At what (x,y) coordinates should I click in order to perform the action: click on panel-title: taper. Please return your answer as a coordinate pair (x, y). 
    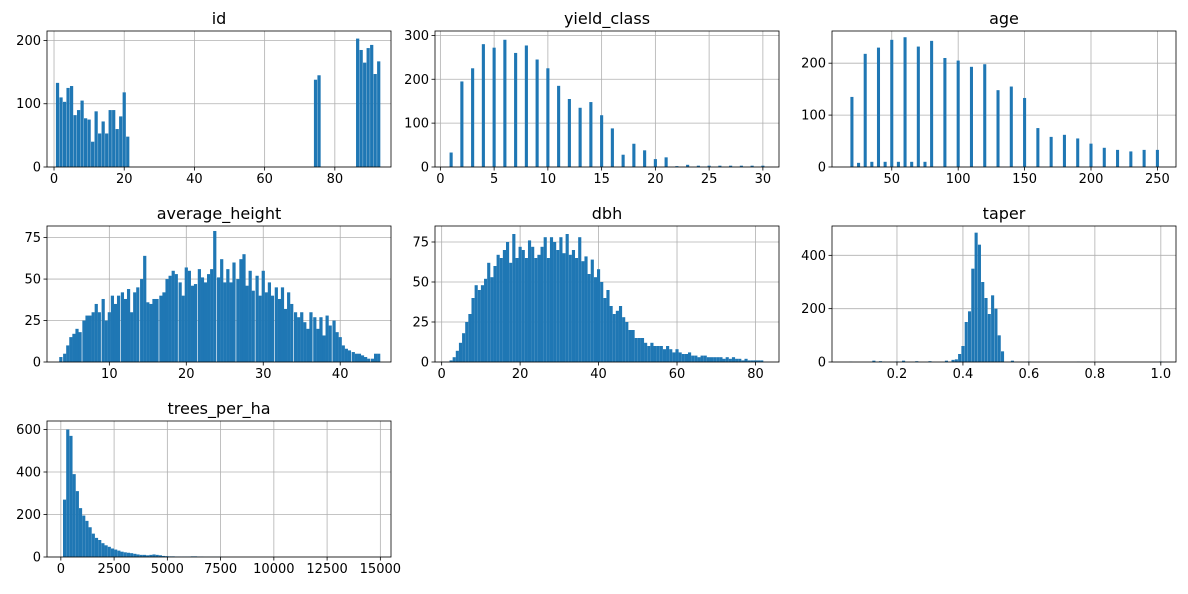
    Looking at the image, I should click on (1004, 213).